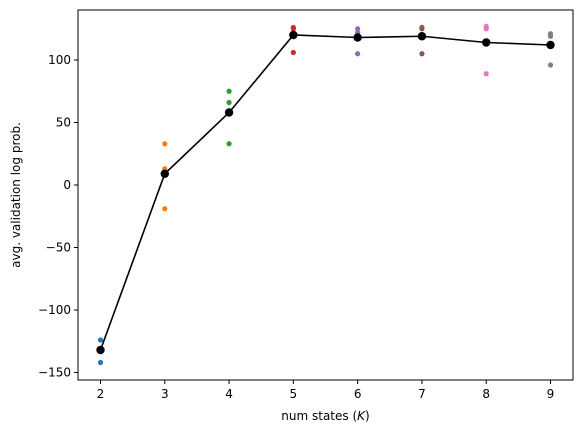  I want to click on x-tick-label: 6, so click(358, 394).